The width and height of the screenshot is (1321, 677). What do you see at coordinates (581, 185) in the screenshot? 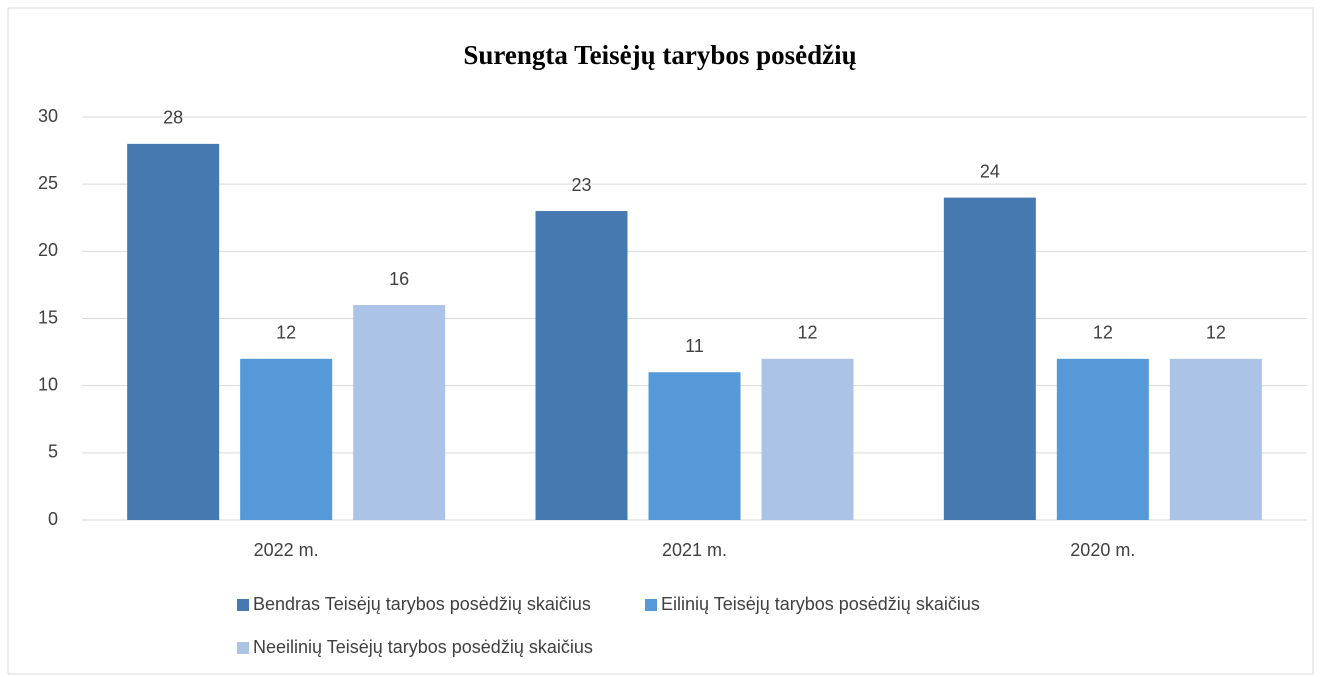
I see `data-label: 23` at bounding box center [581, 185].